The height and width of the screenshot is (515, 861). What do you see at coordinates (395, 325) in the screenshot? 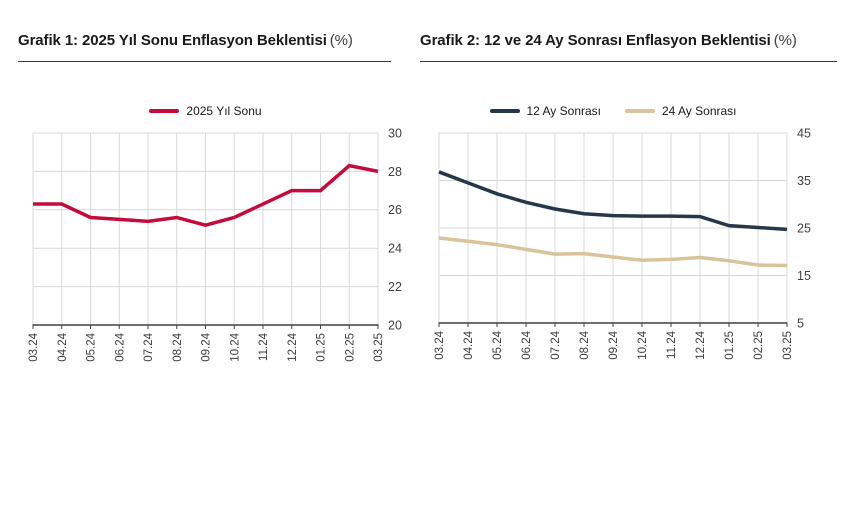
I see `y-tick-label: 20` at bounding box center [395, 325].